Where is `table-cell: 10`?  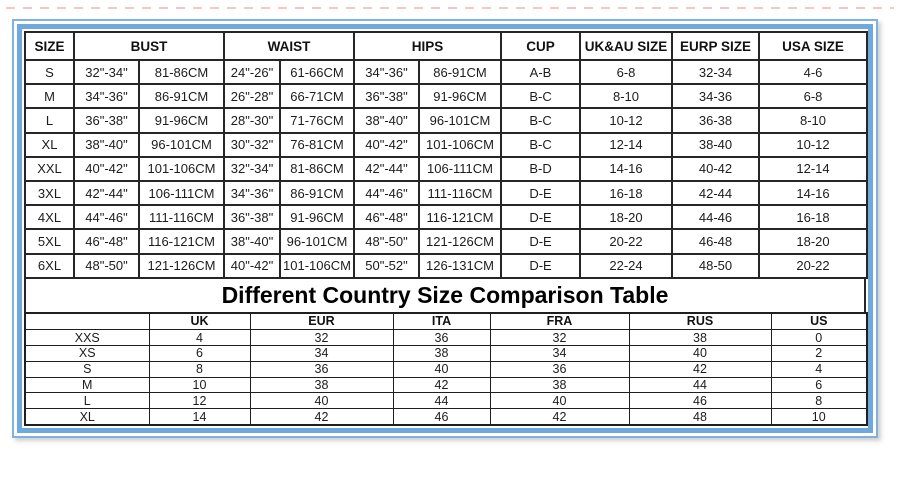
table-cell: 10 is located at coordinates (199, 385).